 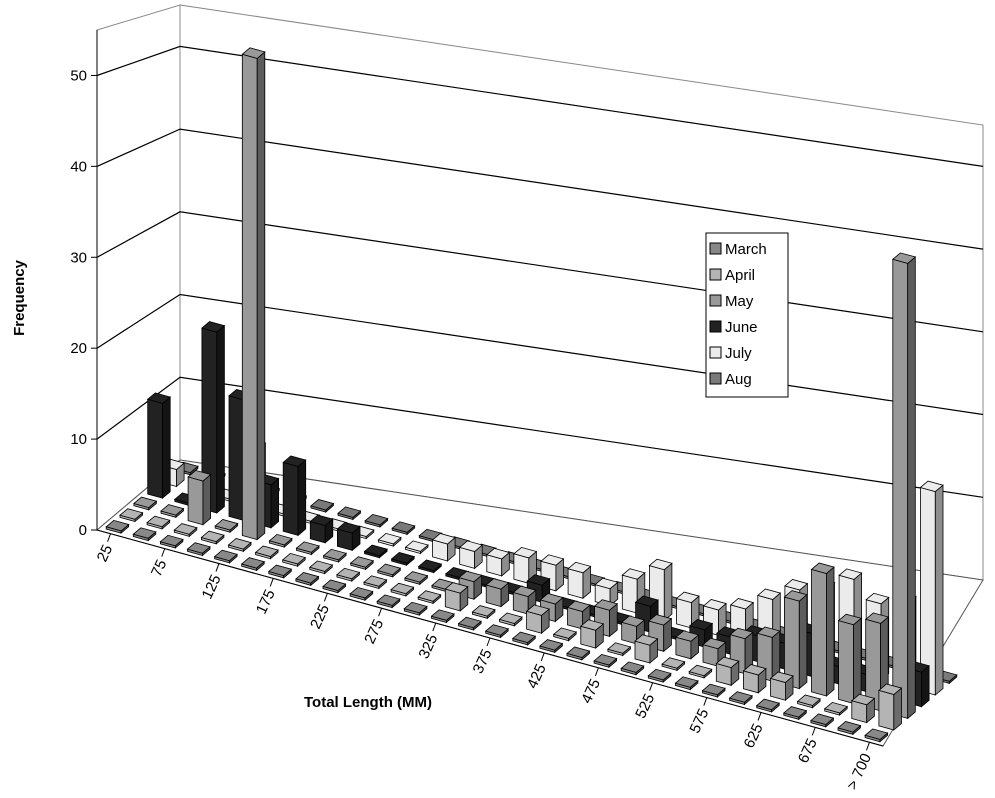 I want to click on y-tick-label: 0, so click(x=83, y=530).